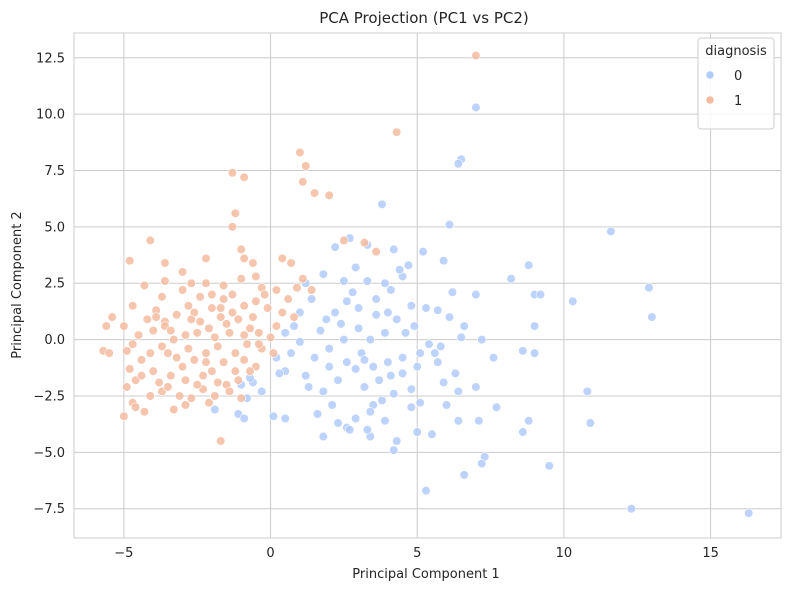  Describe the element at coordinates (710, 553) in the screenshot. I see `x-tick-label: 15` at that location.